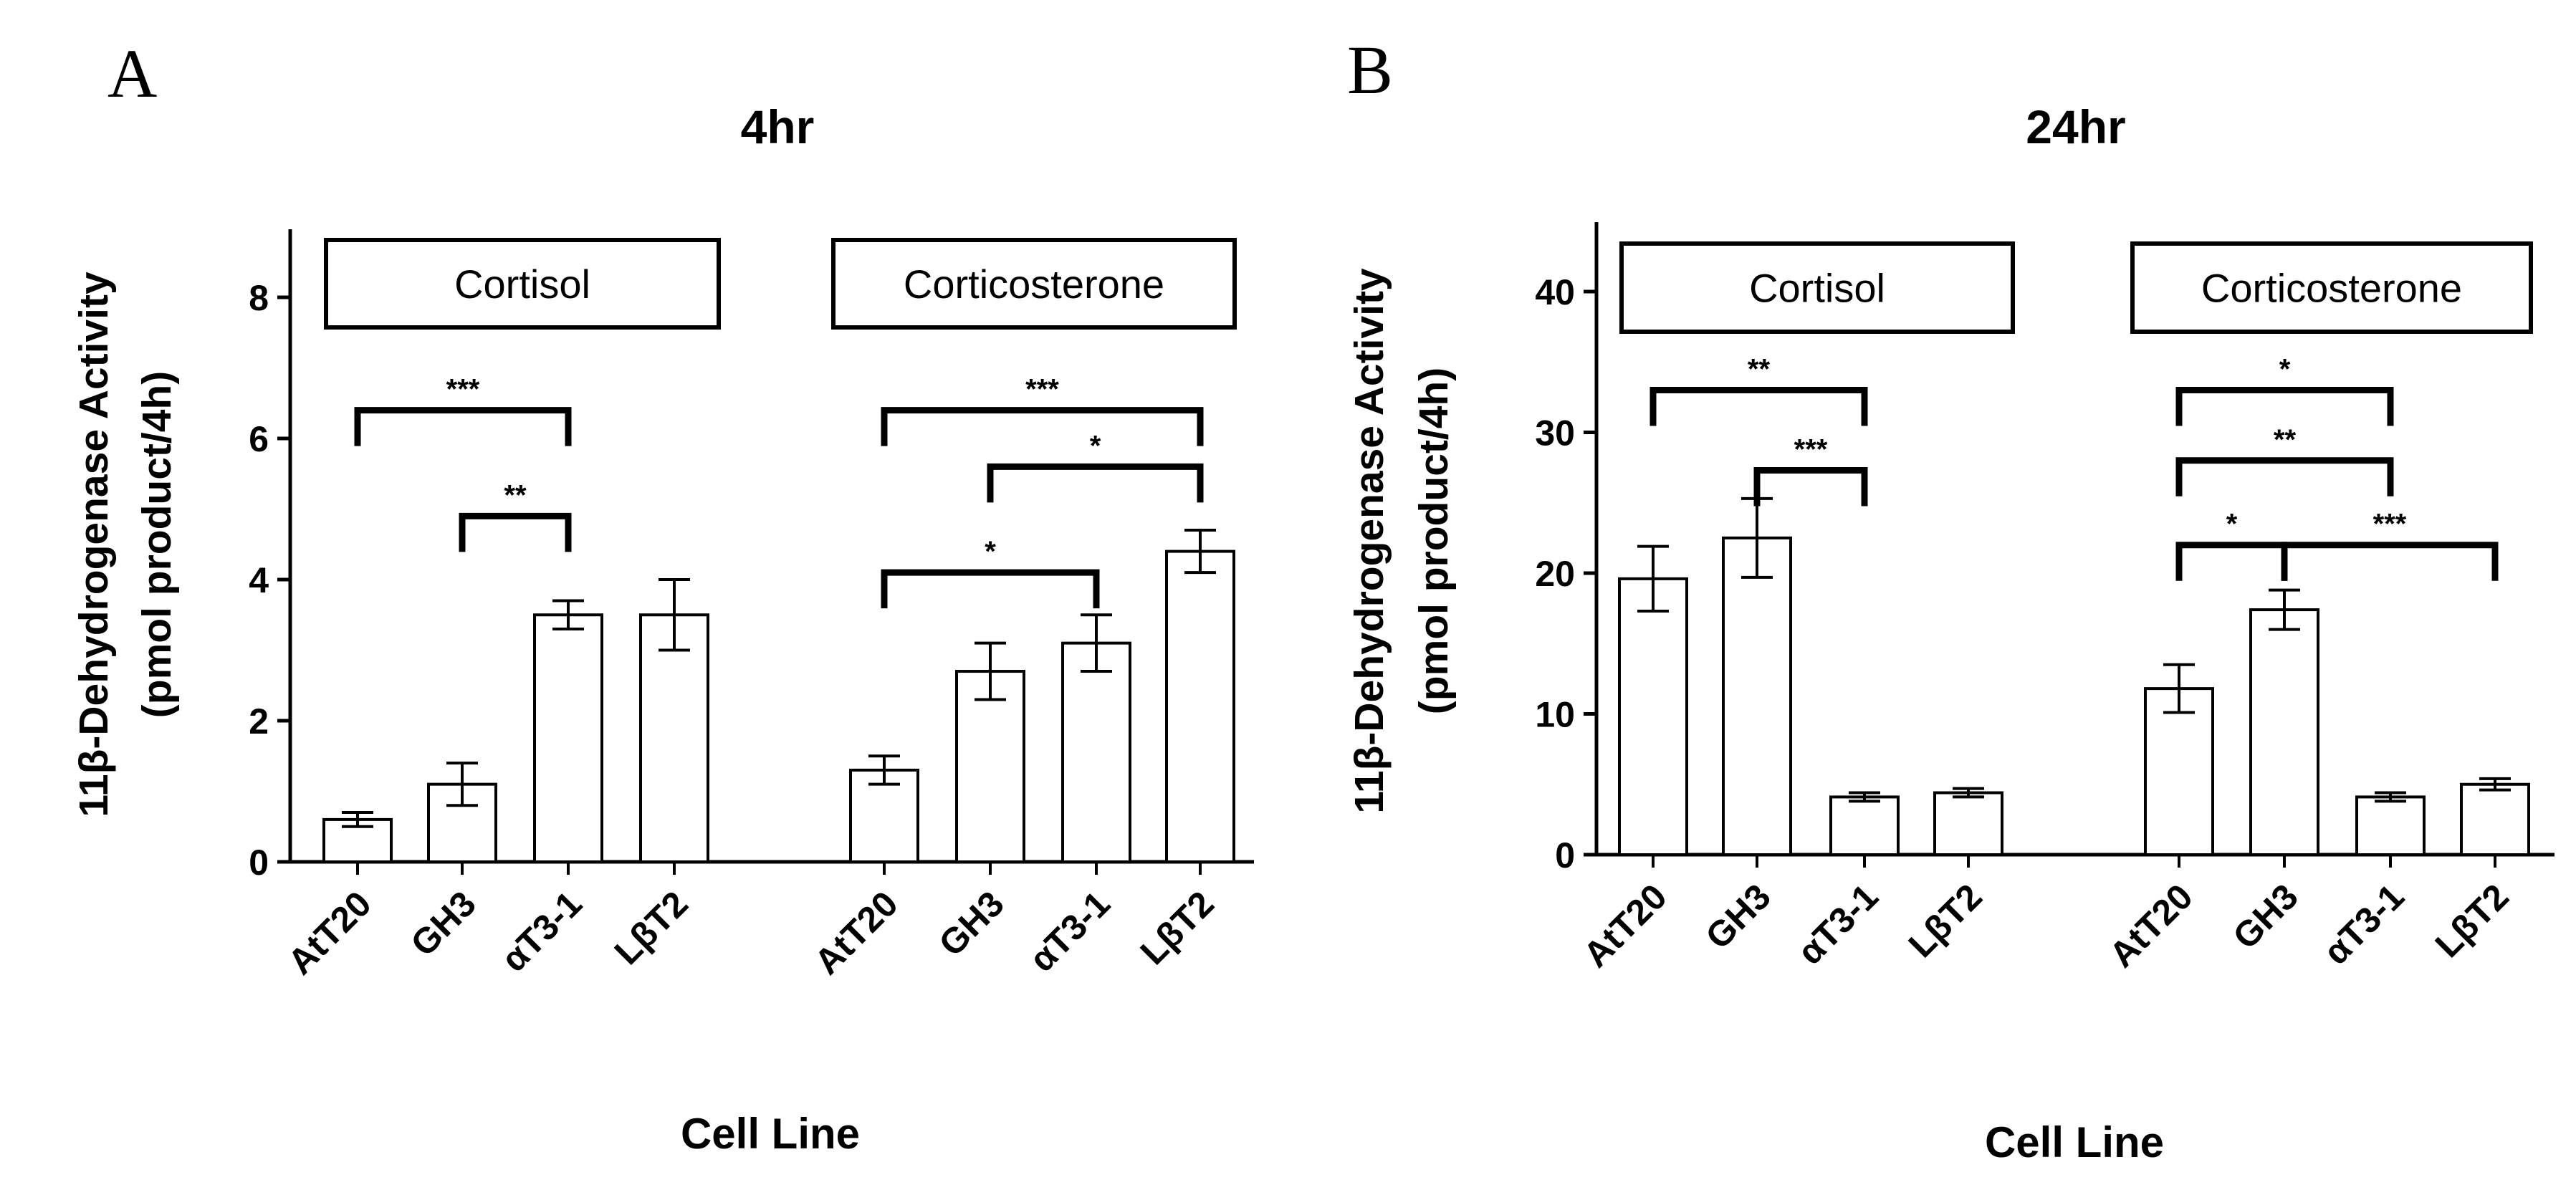 The image size is (2576, 1200). What do you see at coordinates (132, 73) in the screenshot?
I see `panel-A-letter: A` at bounding box center [132, 73].